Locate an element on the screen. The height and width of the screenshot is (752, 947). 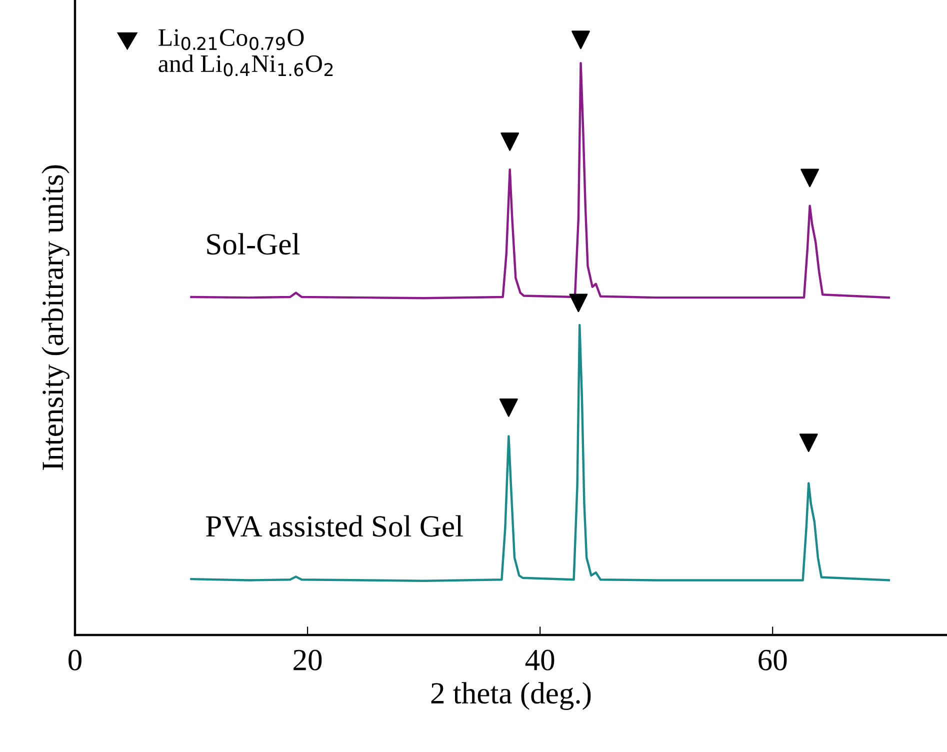
x-tick-label: 40 is located at coordinates (539, 660).